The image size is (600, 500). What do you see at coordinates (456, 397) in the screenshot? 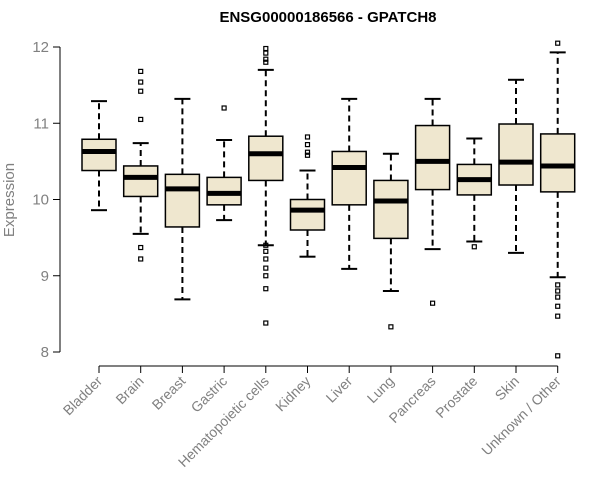
I see `x-tick-label: Prostate` at bounding box center [456, 397].